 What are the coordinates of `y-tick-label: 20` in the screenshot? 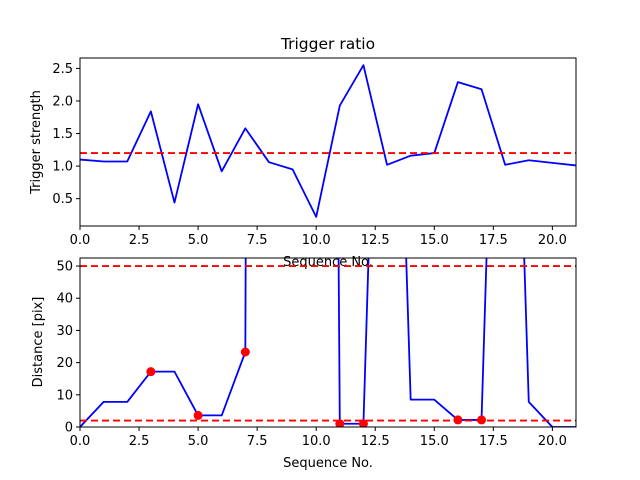 It's located at (64, 363).